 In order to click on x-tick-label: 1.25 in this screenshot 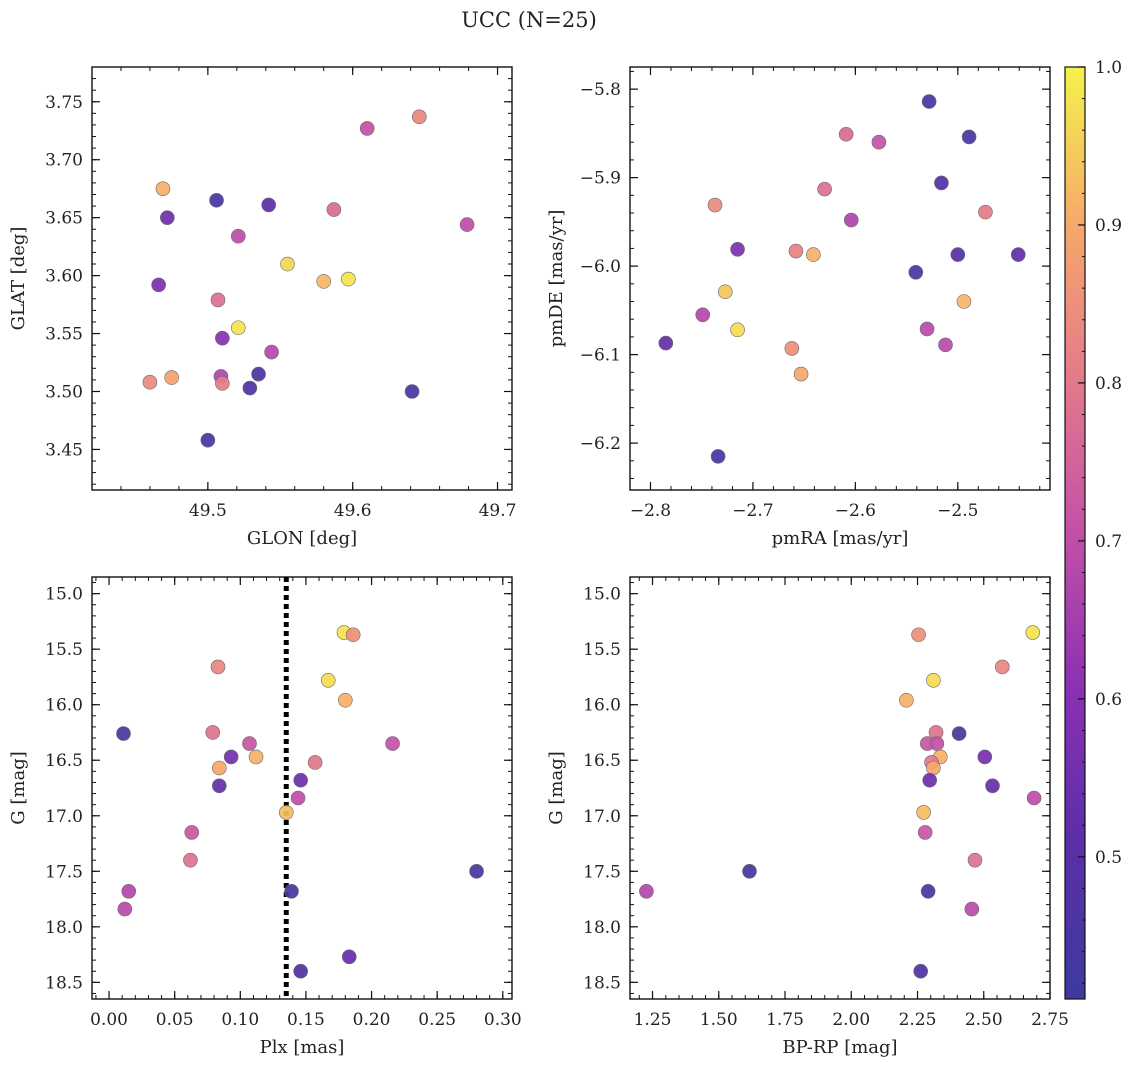, I will do `click(653, 1020)`.